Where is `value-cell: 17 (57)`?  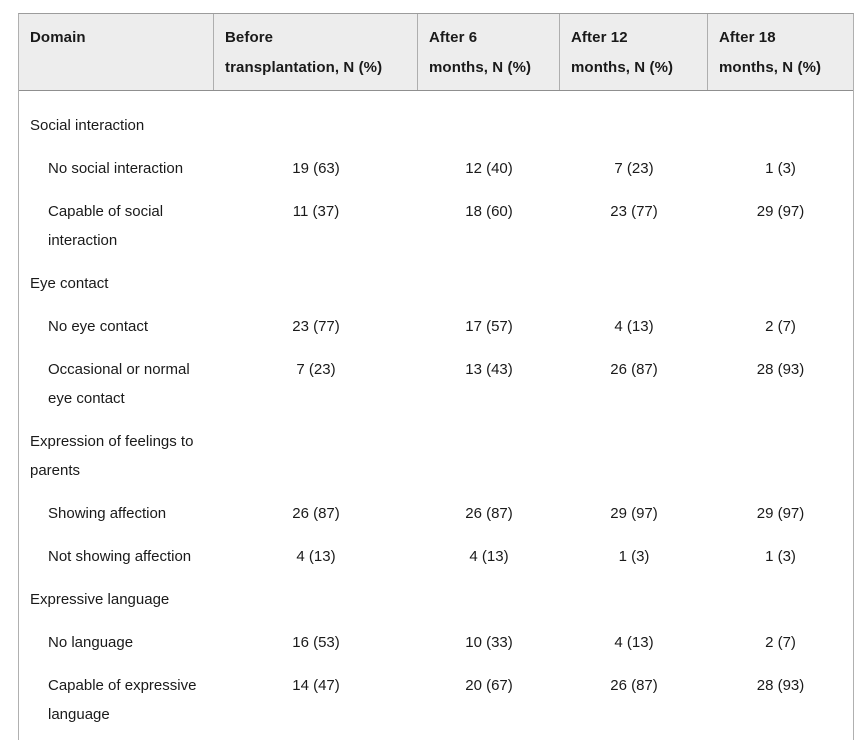 value-cell: 17 (57) is located at coordinates (489, 326).